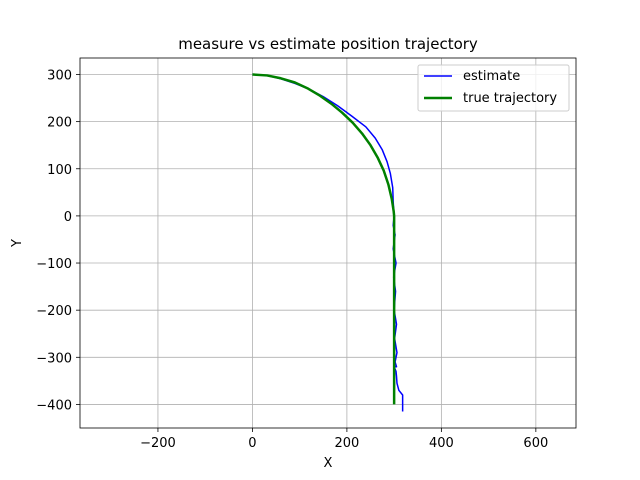 The image size is (640, 480). What do you see at coordinates (252, 443) in the screenshot?
I see `x-tick-label: 0` at bounding box center [252, 443].